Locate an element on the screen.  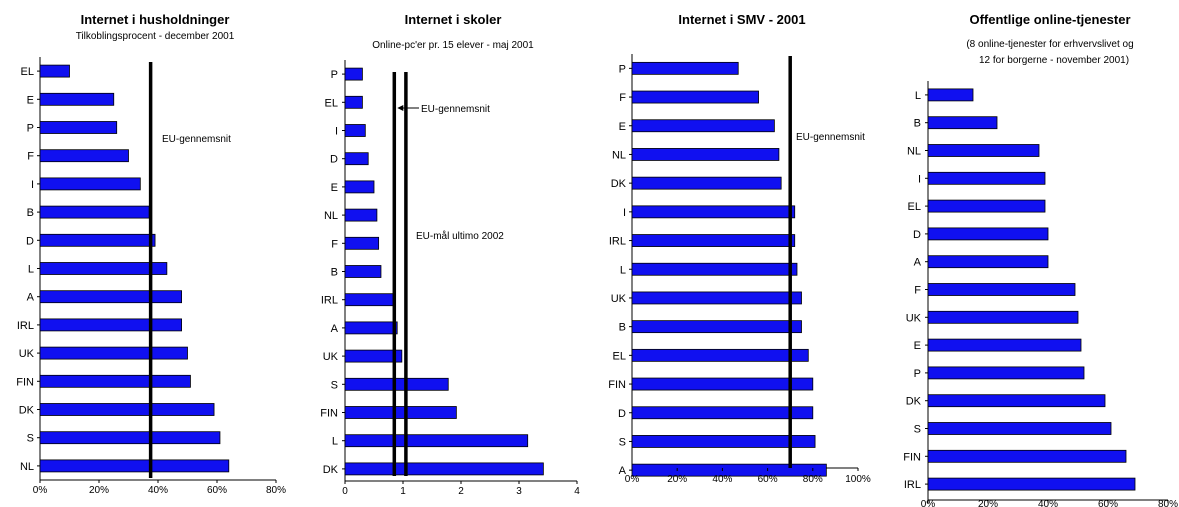
chart-subtitle: Tilkoblingsprocent - december 2001 is located at coordinates (155, 36).